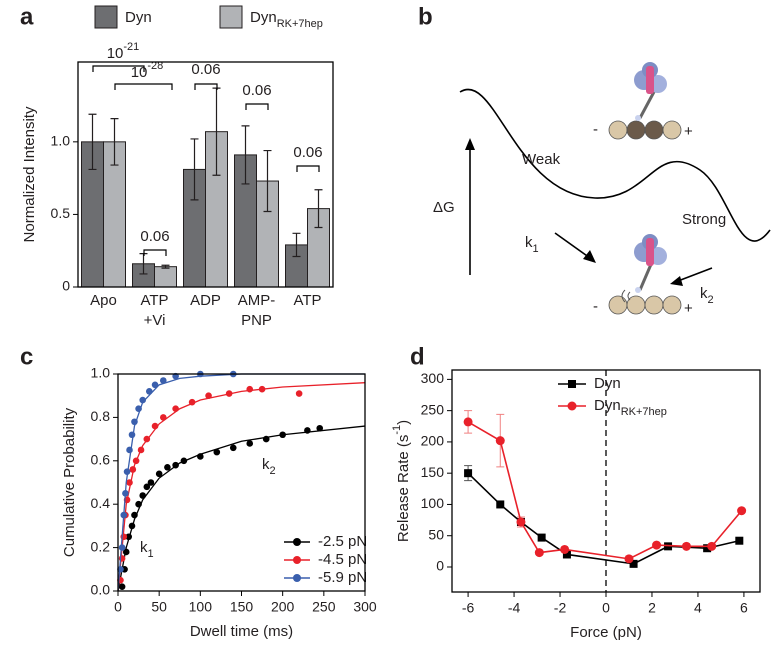  What do you see at coordinates (704, 219) in the screenshot?
I see `well-label: Strong` at bounding box center [704, 219].